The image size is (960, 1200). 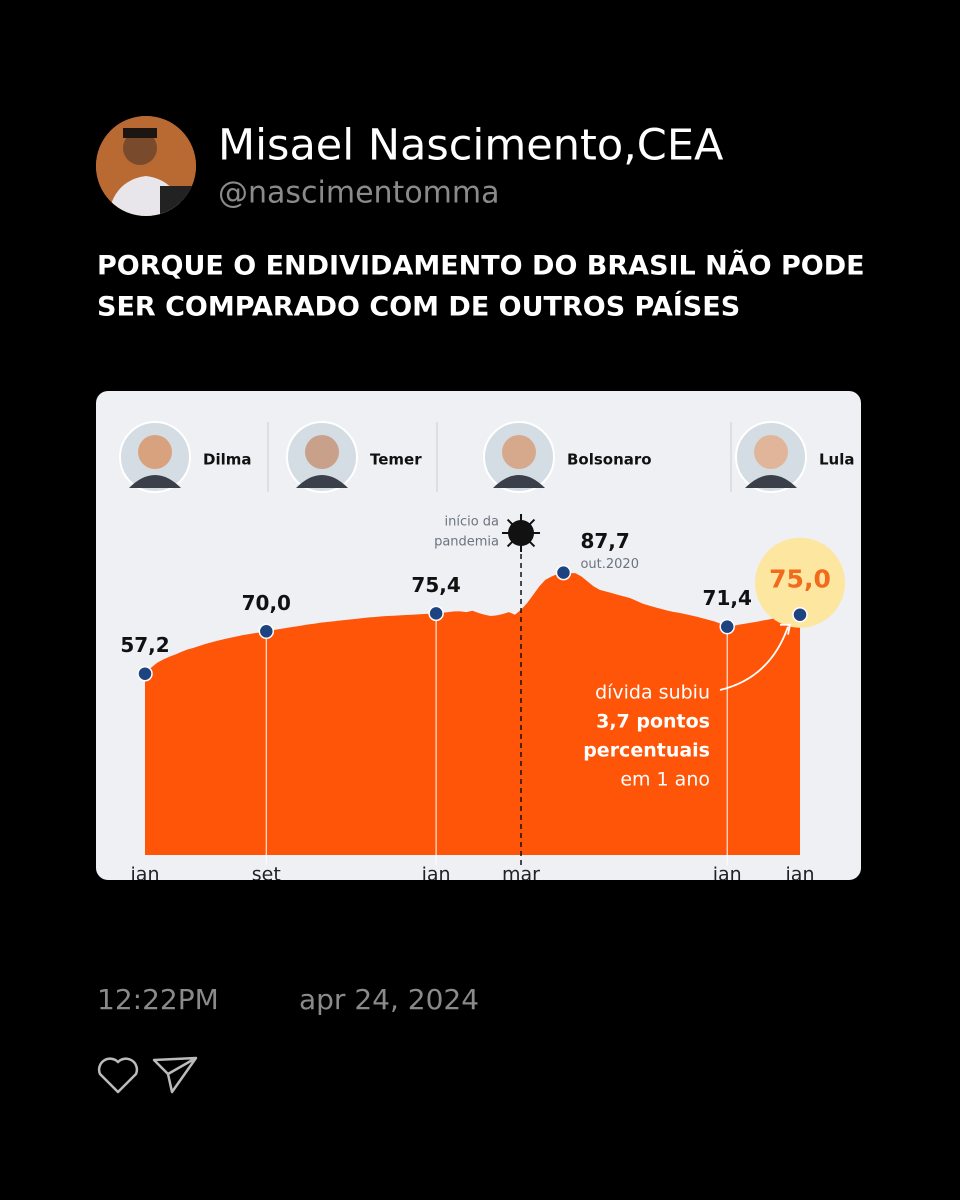 What do you see at coordinates (786, 629) in the screenshot?
I see `callout-arrowhead` at bounding box center [786, 629].